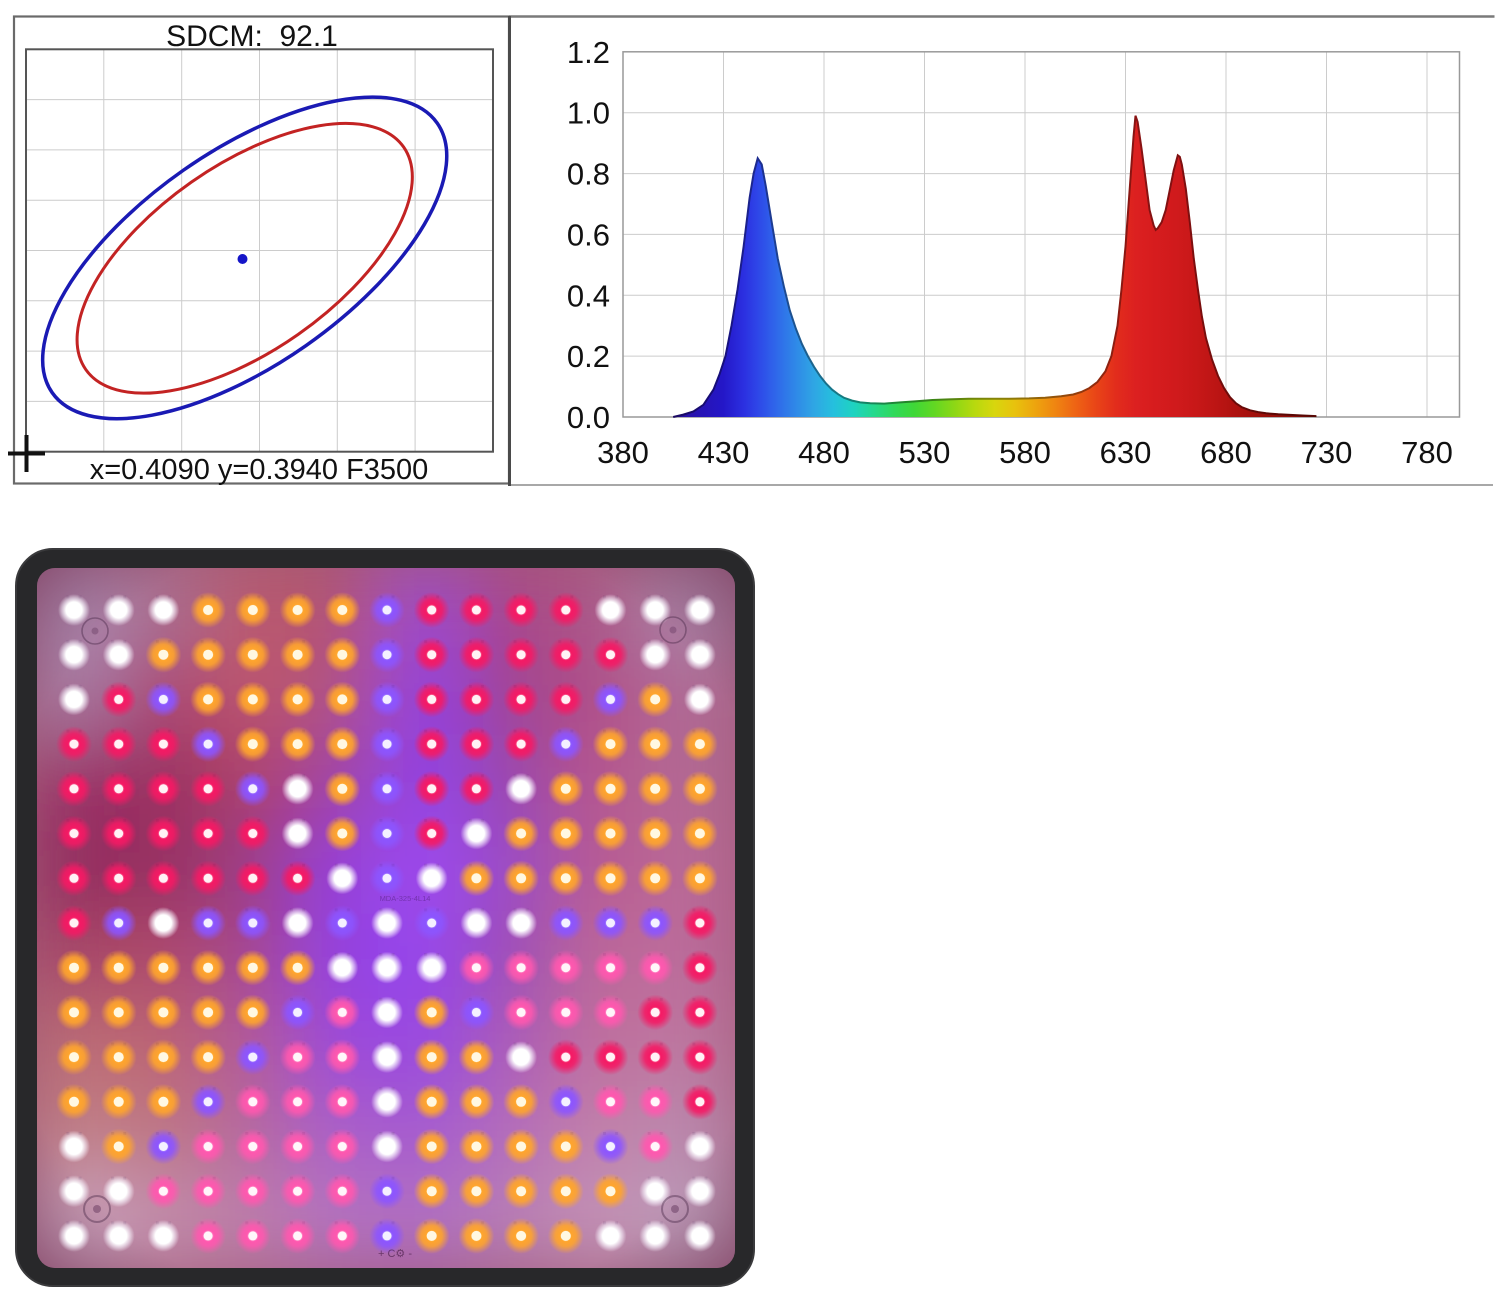 This screenshot has height=1305, width=1506. I want to click on svg-text: 480, so click(824, 452).